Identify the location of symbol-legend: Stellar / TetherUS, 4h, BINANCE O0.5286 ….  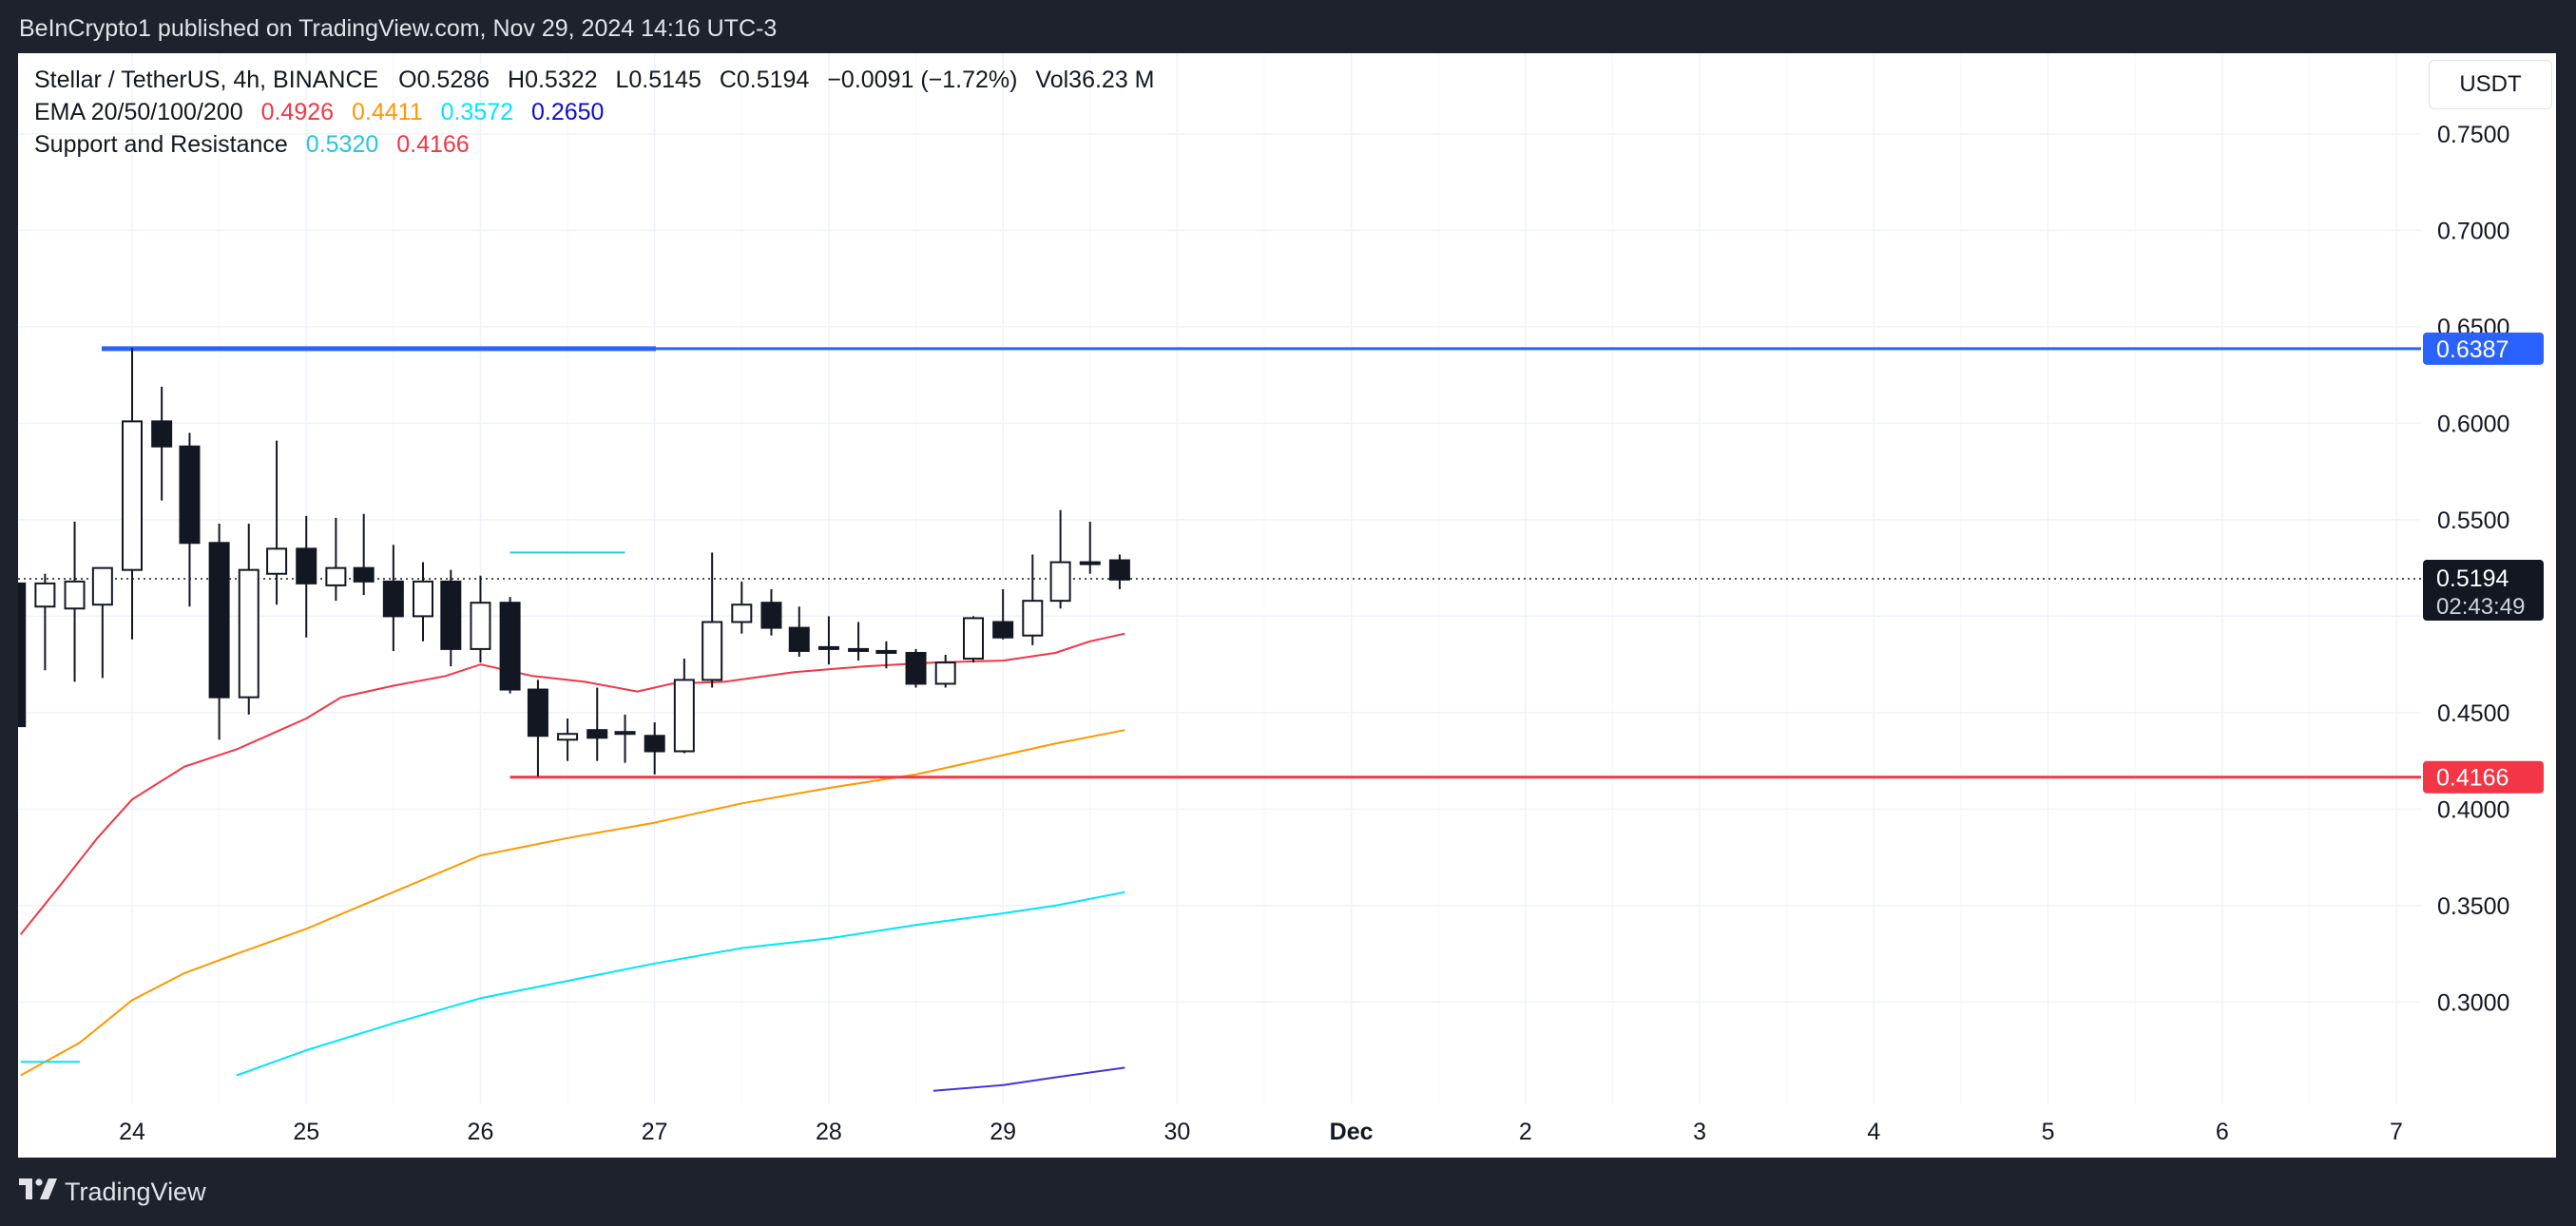
(600, 81).